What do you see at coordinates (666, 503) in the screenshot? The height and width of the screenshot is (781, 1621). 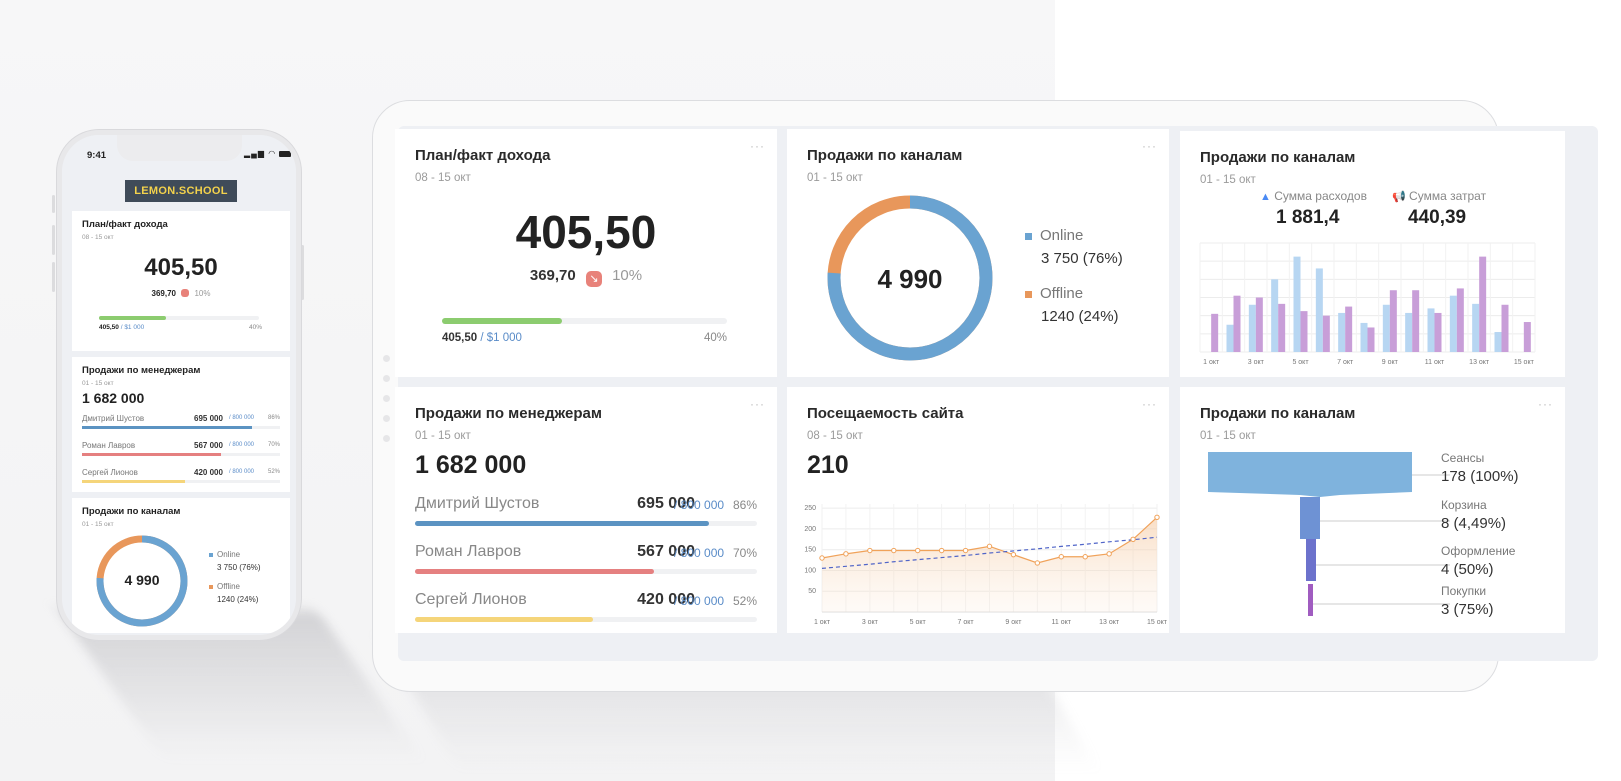 I see `manager-value: 695 000` at bounding box center [666, 503].